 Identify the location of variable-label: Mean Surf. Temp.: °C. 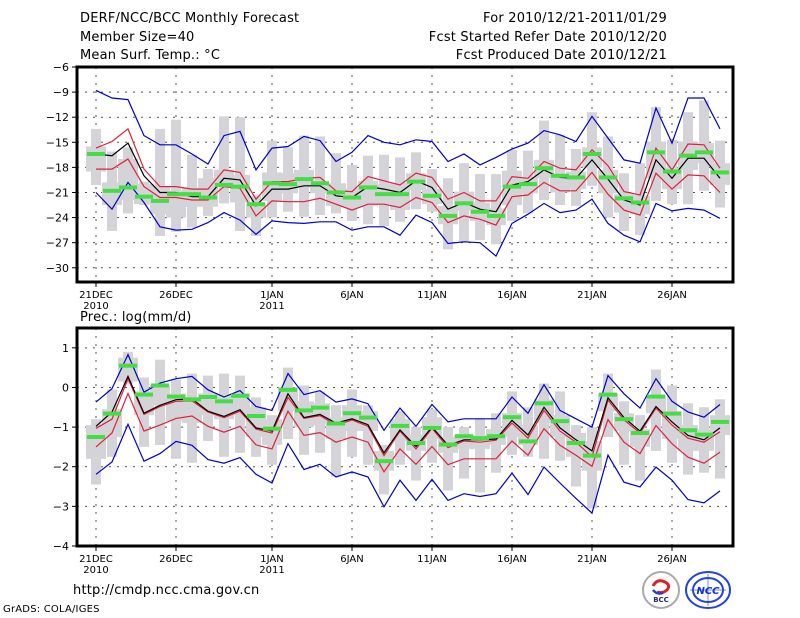
(150, 55).